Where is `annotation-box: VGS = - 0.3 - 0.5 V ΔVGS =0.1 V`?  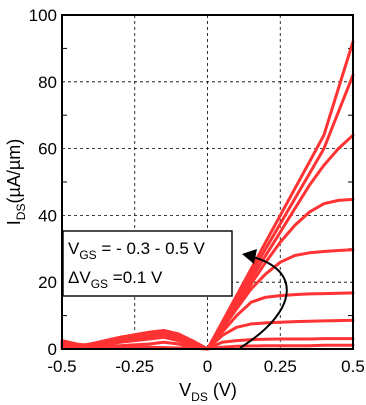
annotation-box: VGS = - 0.3 - 0.5 V ΔVGS =0.1 V is located at coordinates (147, 263).